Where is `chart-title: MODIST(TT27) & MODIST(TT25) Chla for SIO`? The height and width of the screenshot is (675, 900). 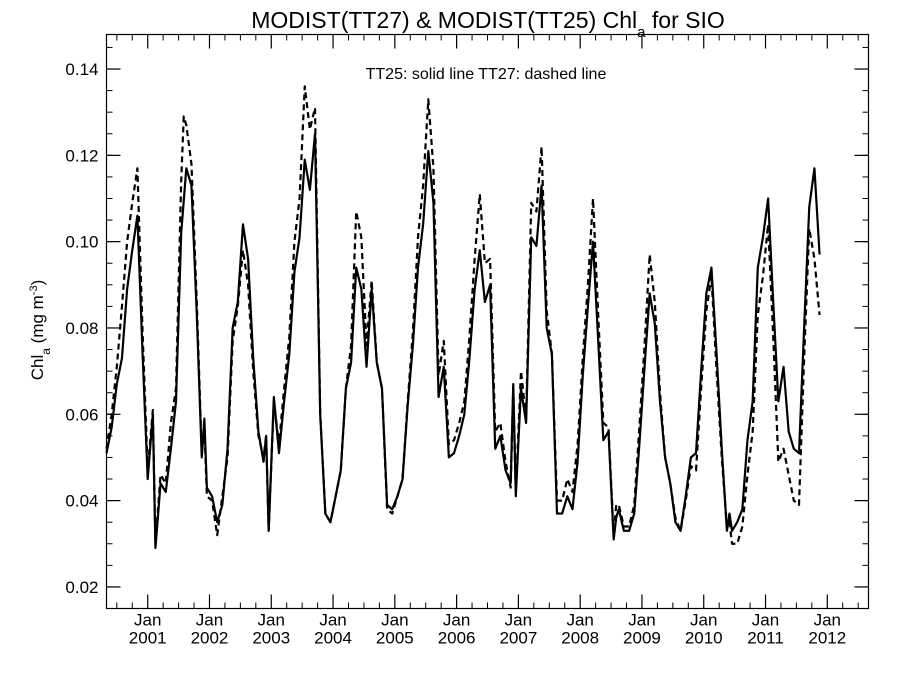
chart-title: MODIST(TT27) & MODIST(TT25) Chla for SIO is located at coordinates (488, 24).